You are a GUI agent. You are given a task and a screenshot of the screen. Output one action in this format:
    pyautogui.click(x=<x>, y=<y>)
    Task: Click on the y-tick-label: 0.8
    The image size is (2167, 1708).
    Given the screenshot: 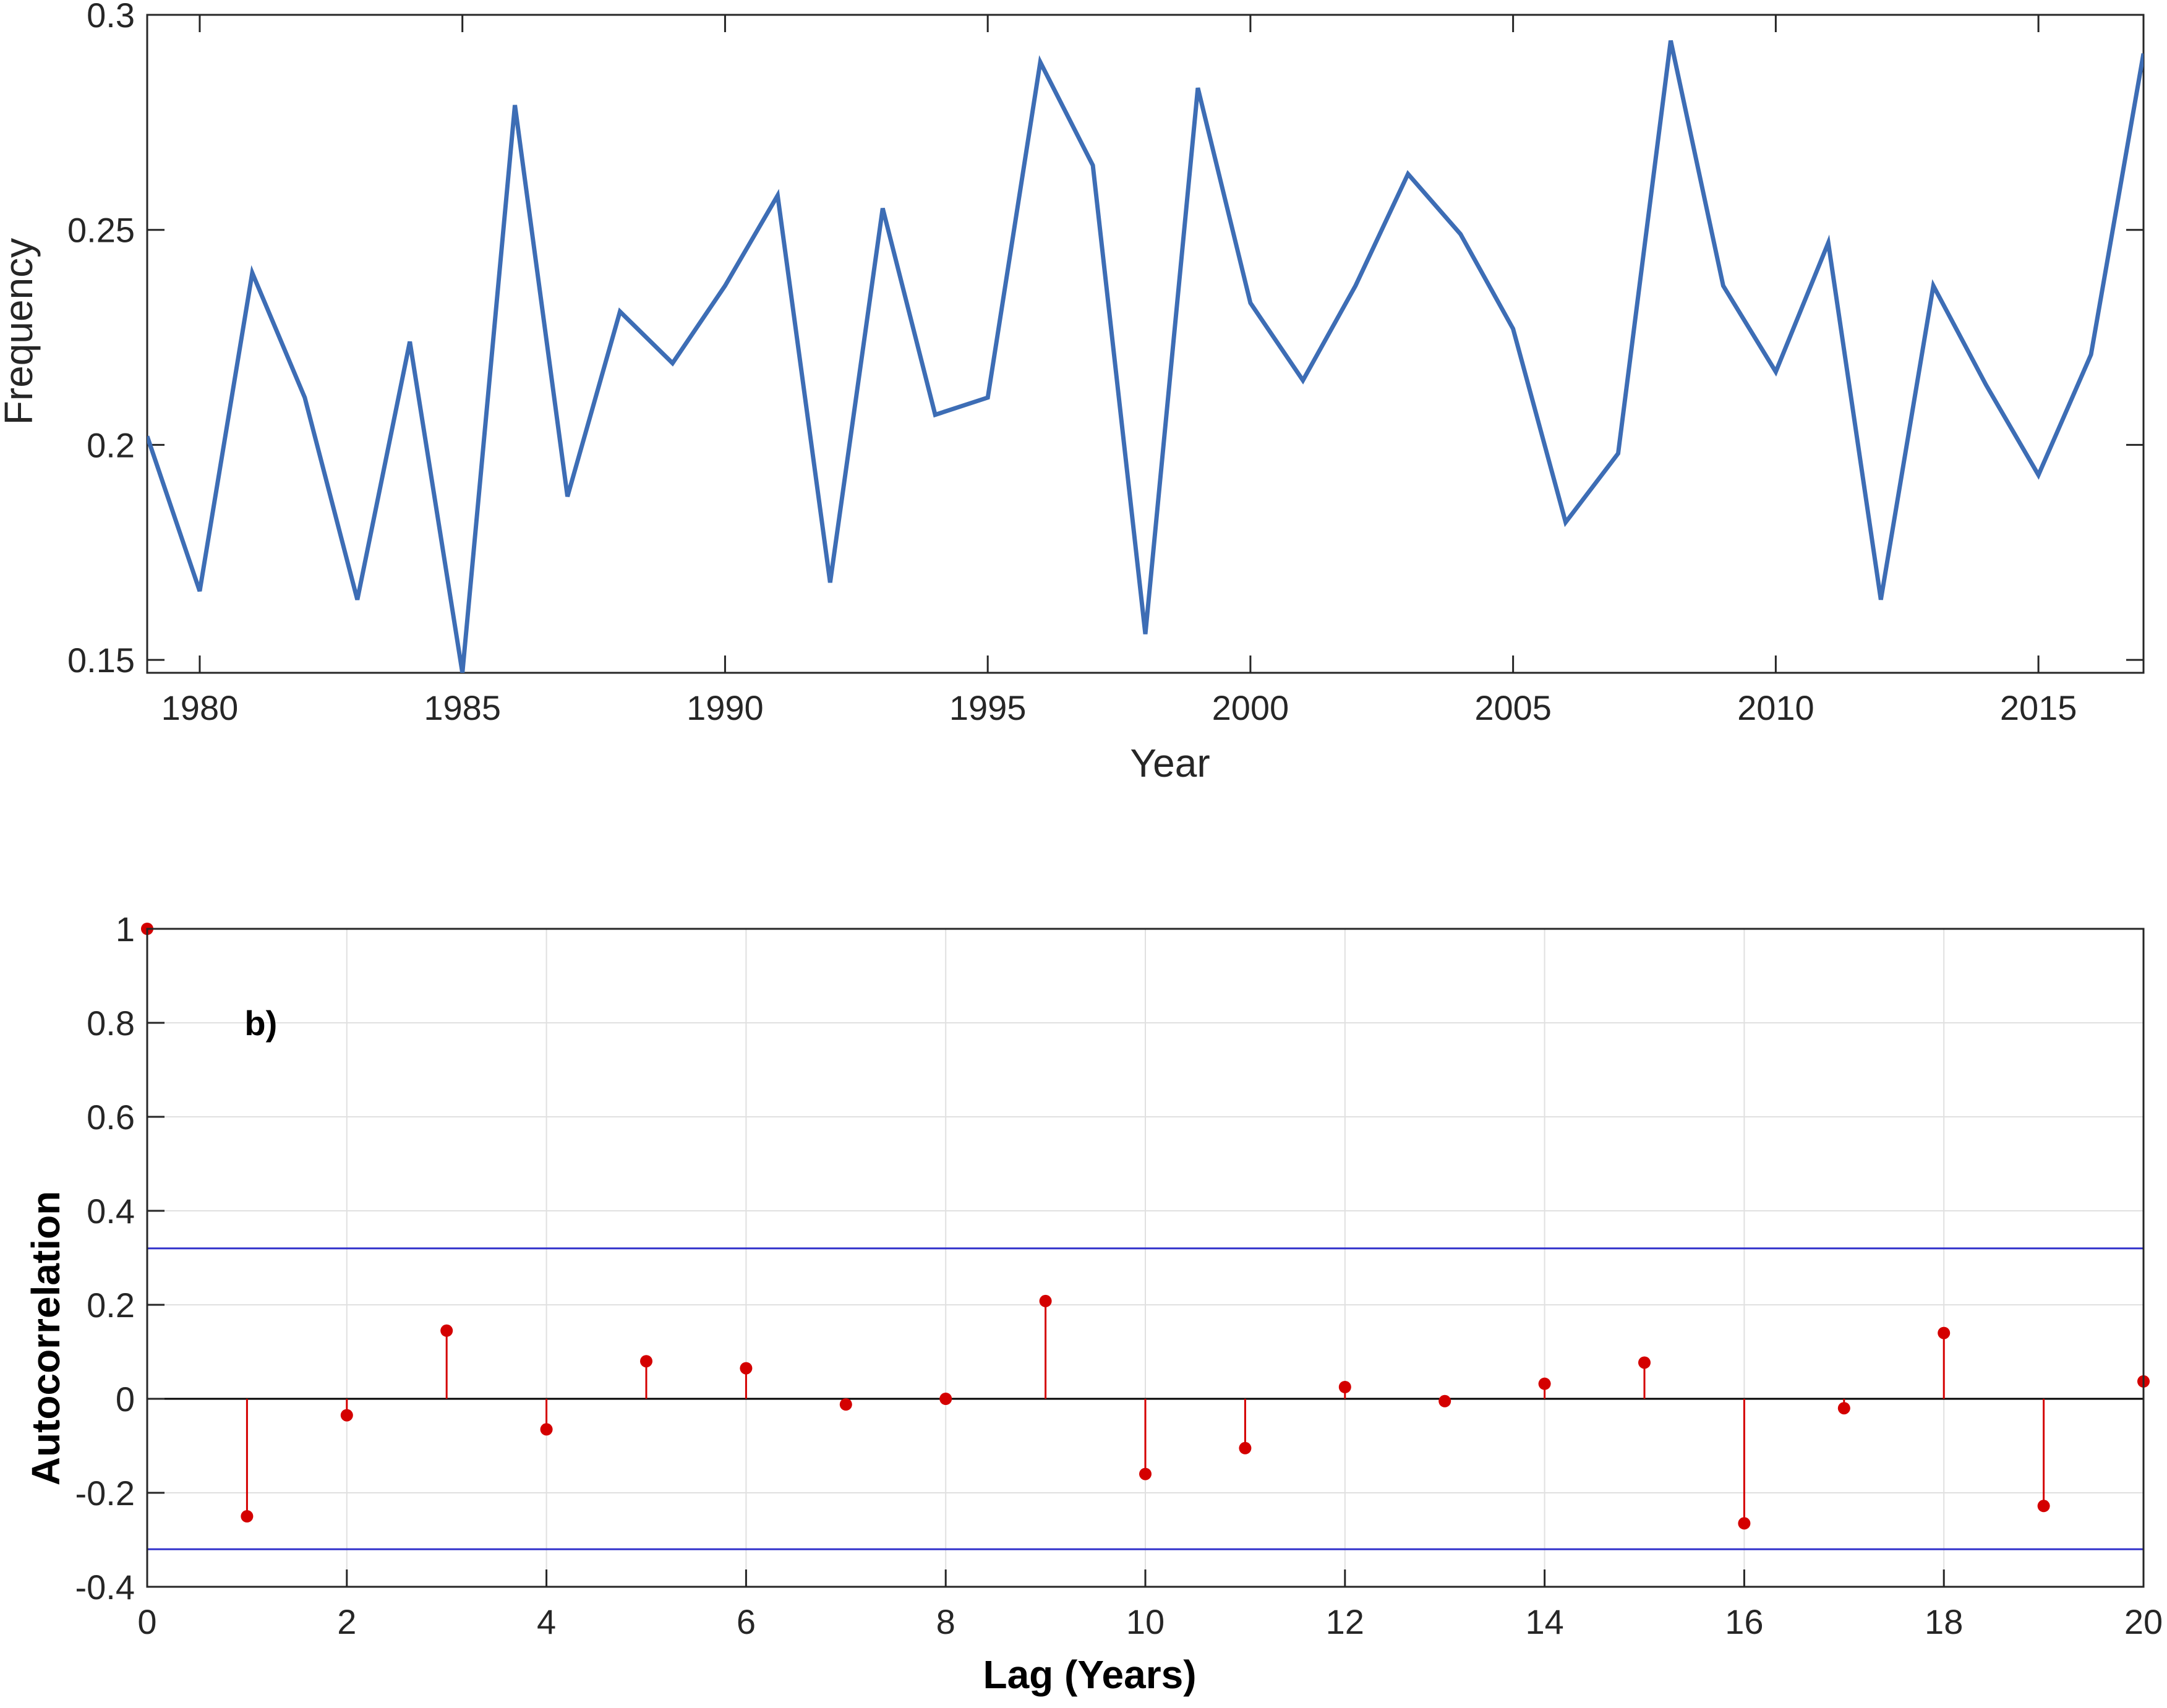 What is the action you would take?
    pyautogui.click(x=111, y=1023)
    